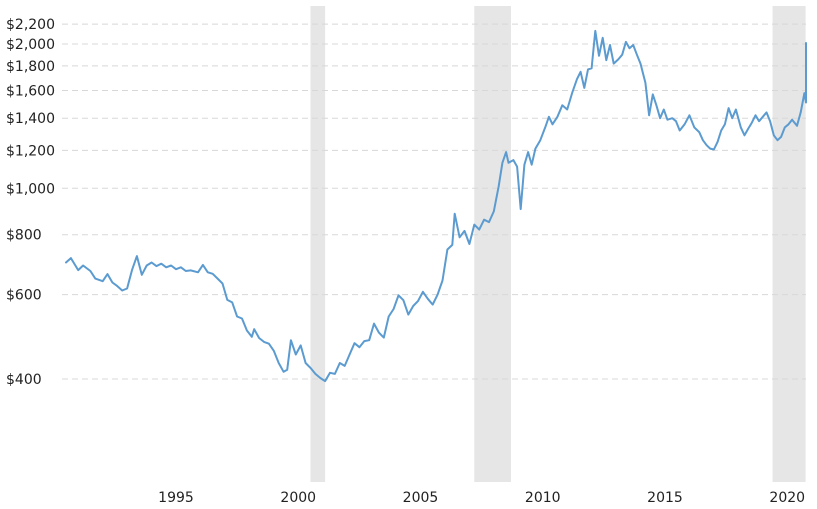  Describe the element at coordinates (24, 296) in the screenshot. I see `y-tick-label-600: $600` at that location.